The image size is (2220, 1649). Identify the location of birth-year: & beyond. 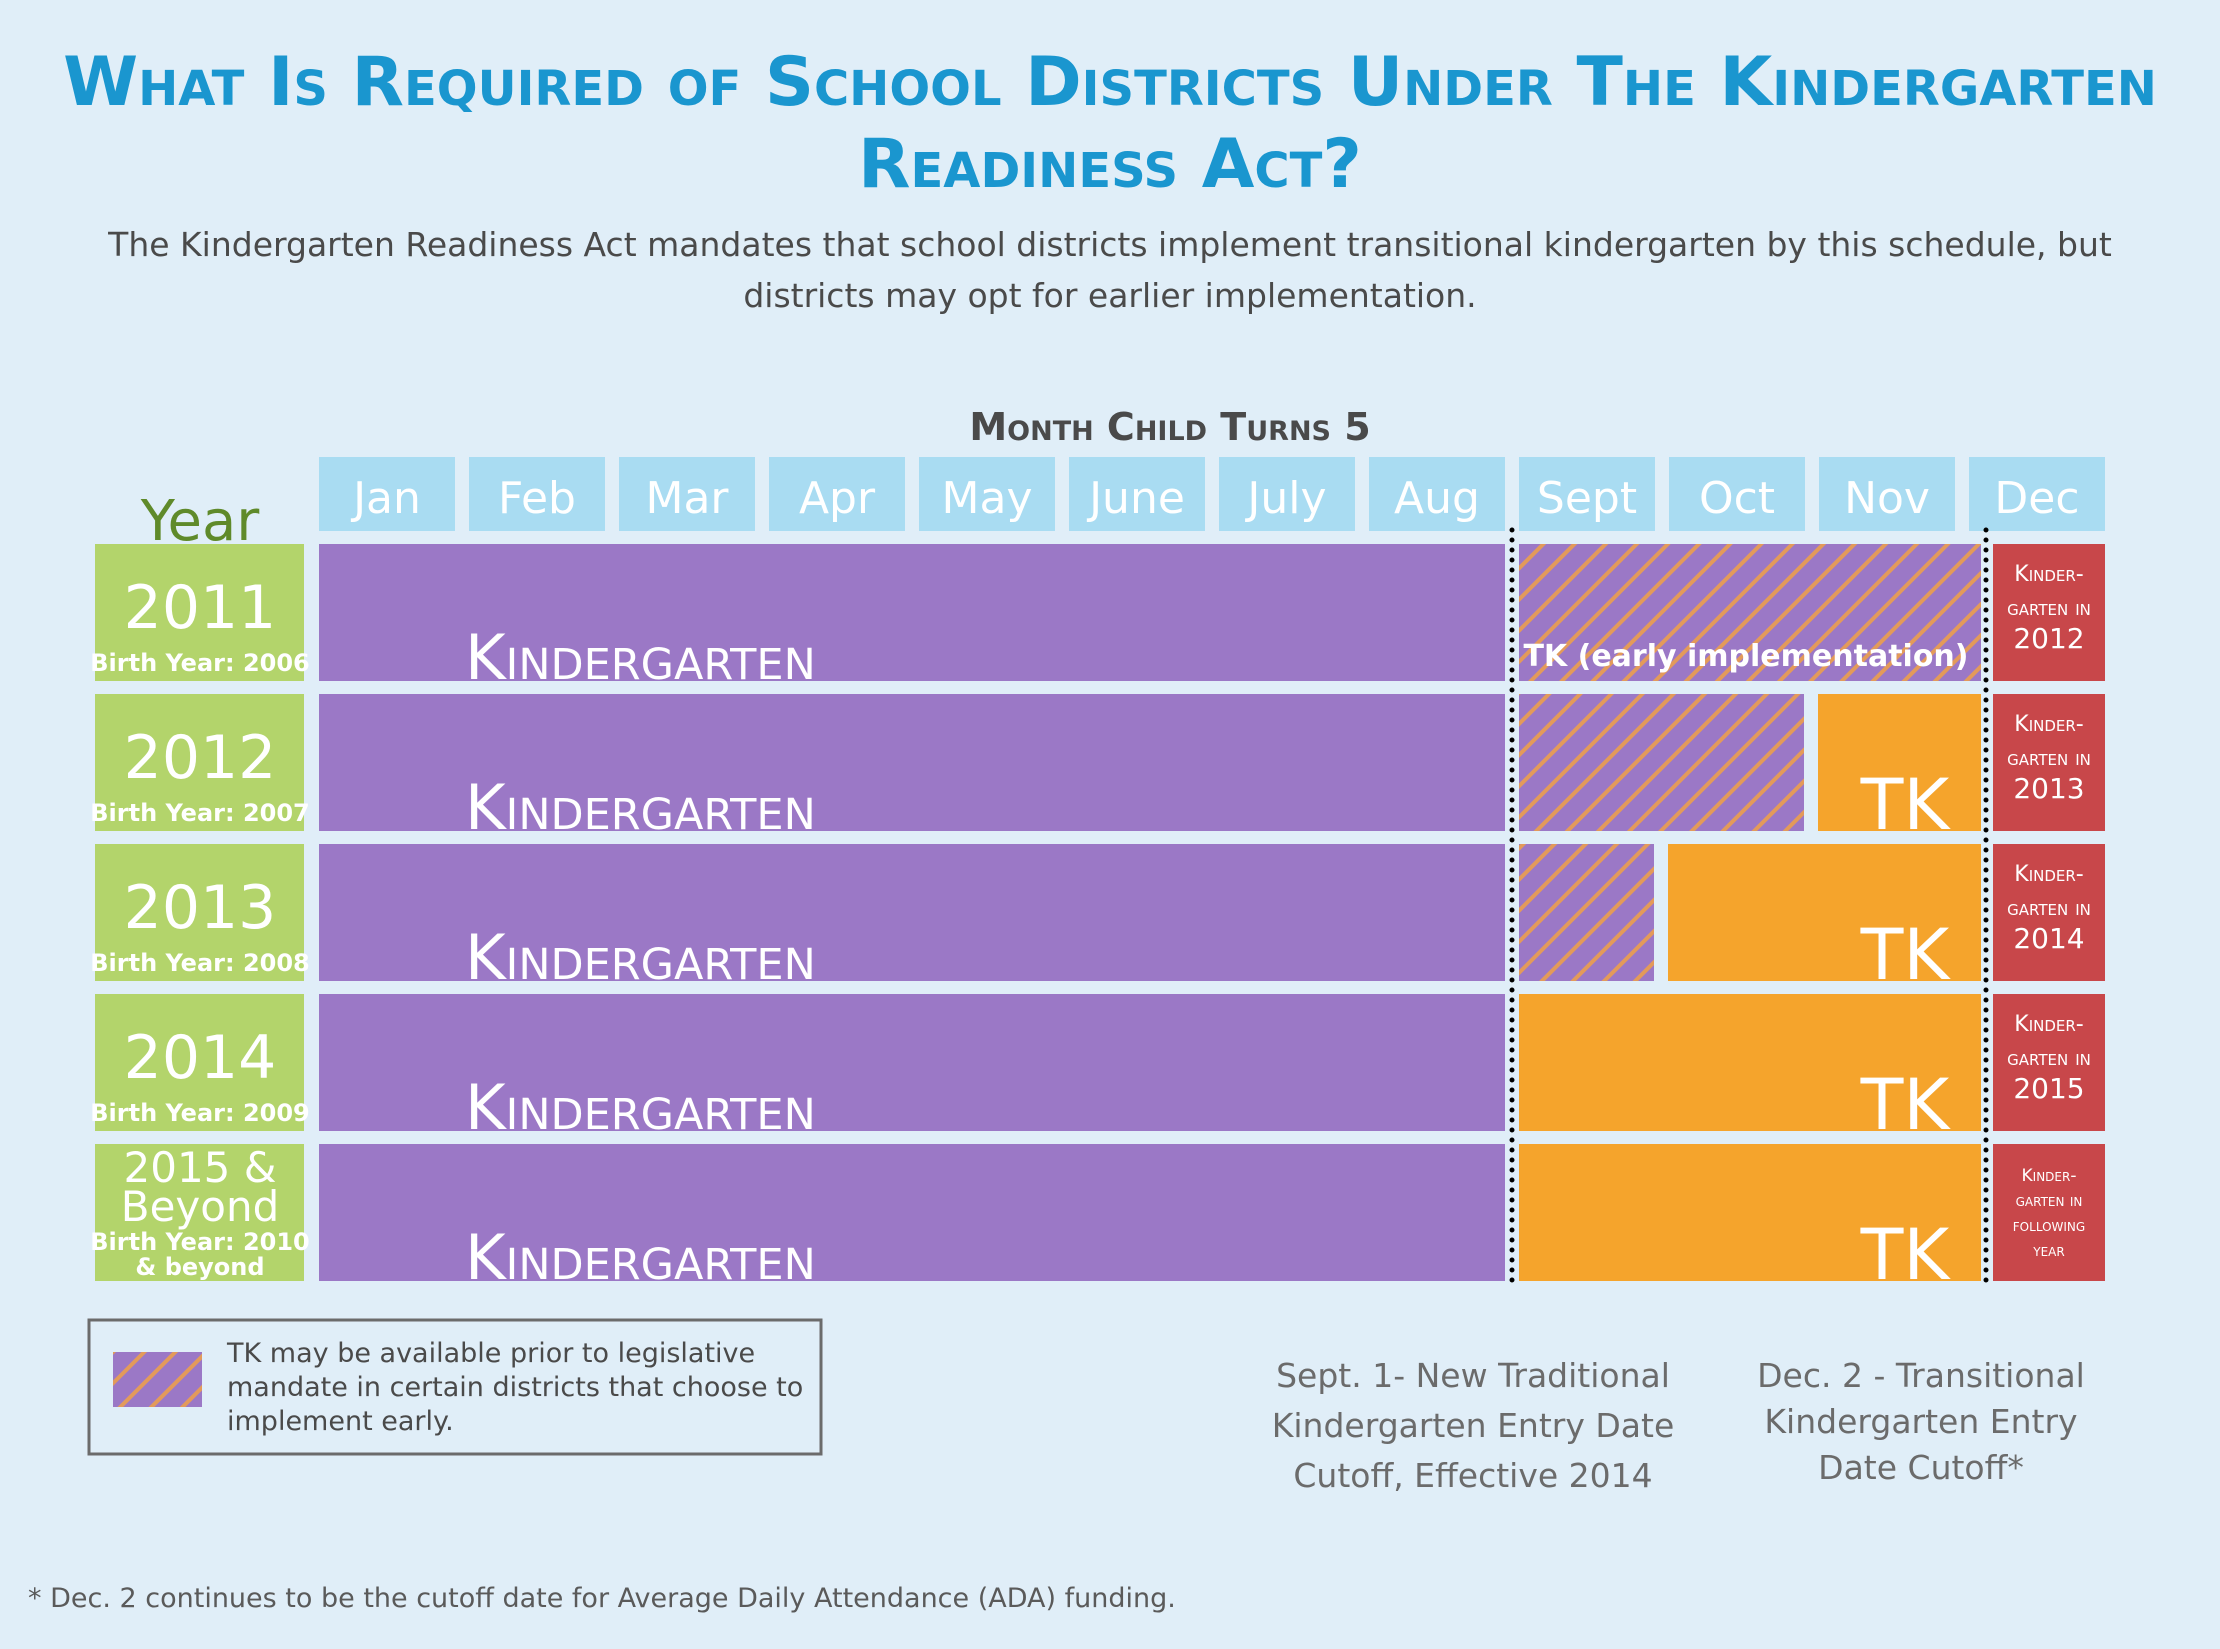
(199, 1267).